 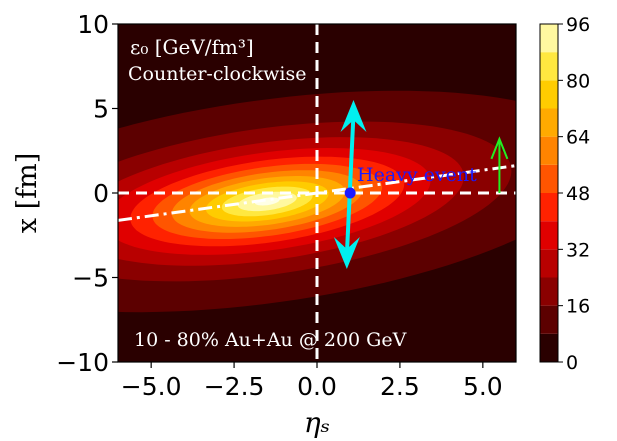 What do you see at coordinates (90, 278) in the screenshot?
I see `y-tick-label: −5` at bounding box center [90, 278].